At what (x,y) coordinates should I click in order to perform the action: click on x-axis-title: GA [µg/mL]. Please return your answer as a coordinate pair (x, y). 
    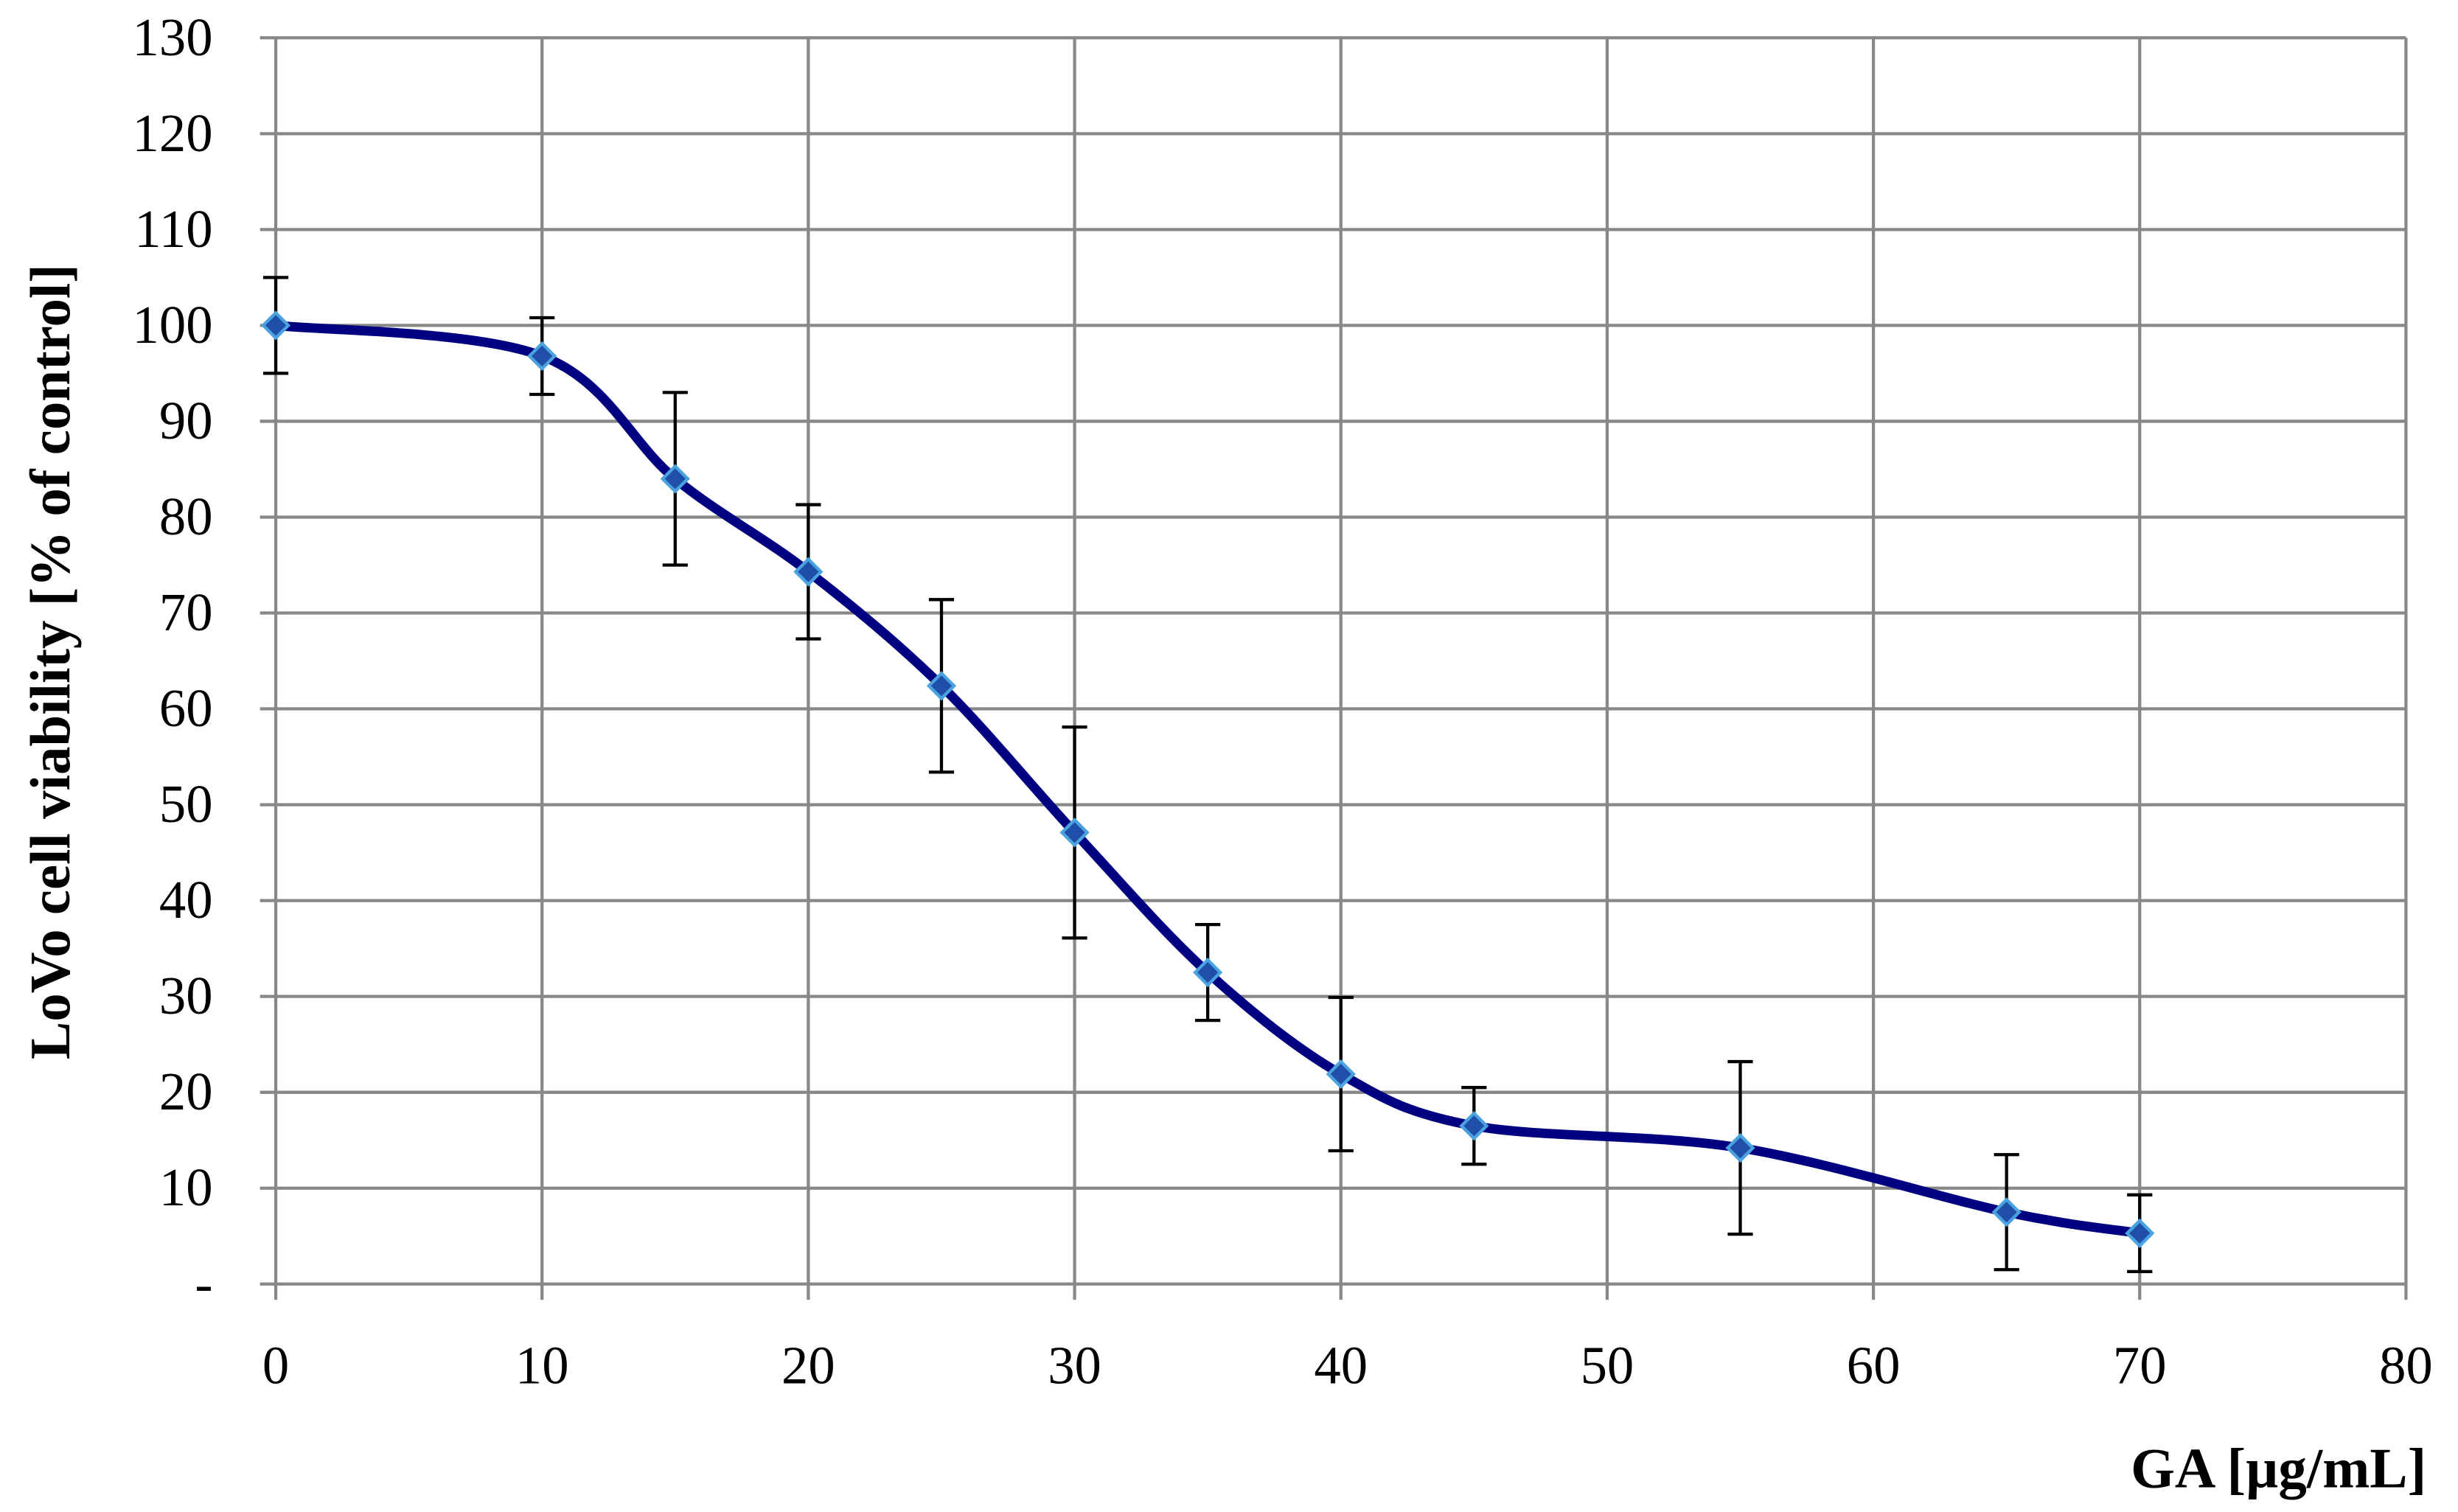
    Looking at the image, I should click on (2279, 1467).